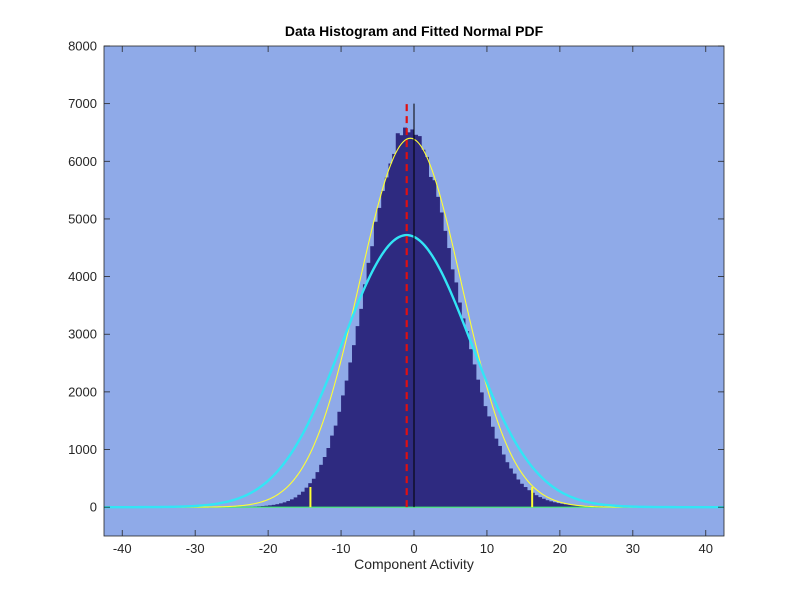  What do you see at coordinates (82, 276) in the screenshot?
I see `y-tick-label: 4000` at bounding box center [82, 276].